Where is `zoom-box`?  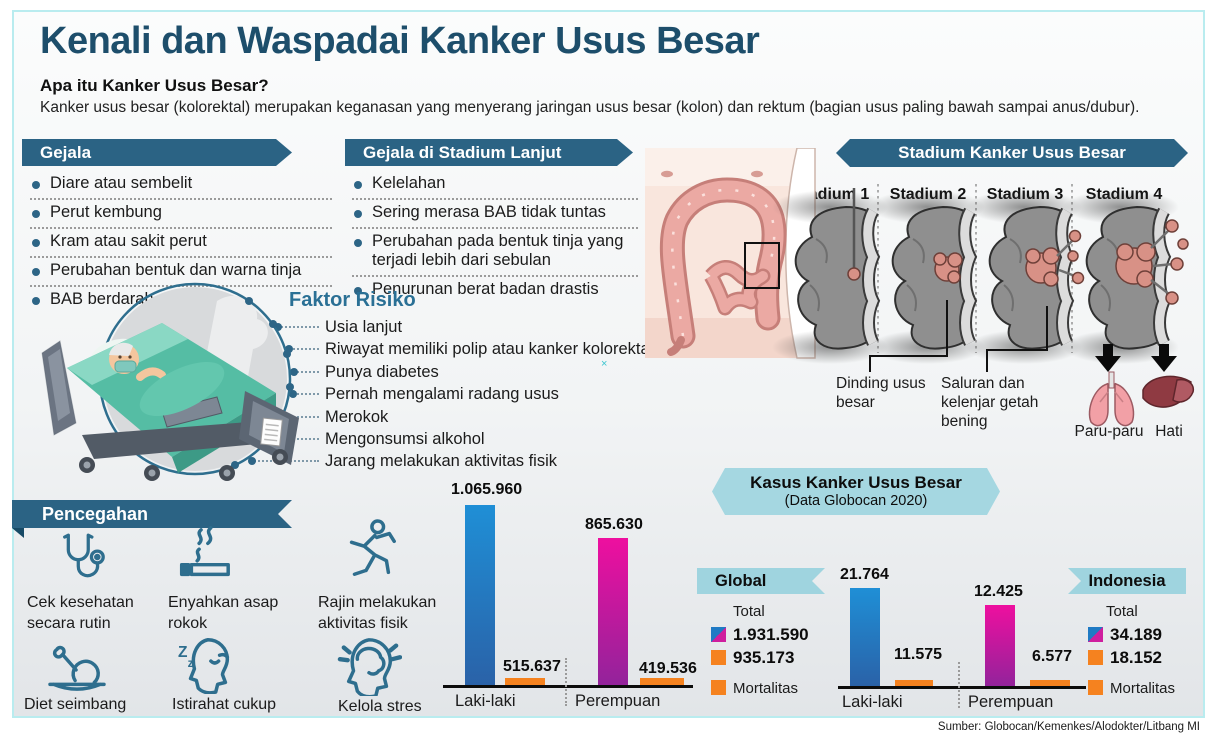 zoom-box is located at coordinates (762, 265).